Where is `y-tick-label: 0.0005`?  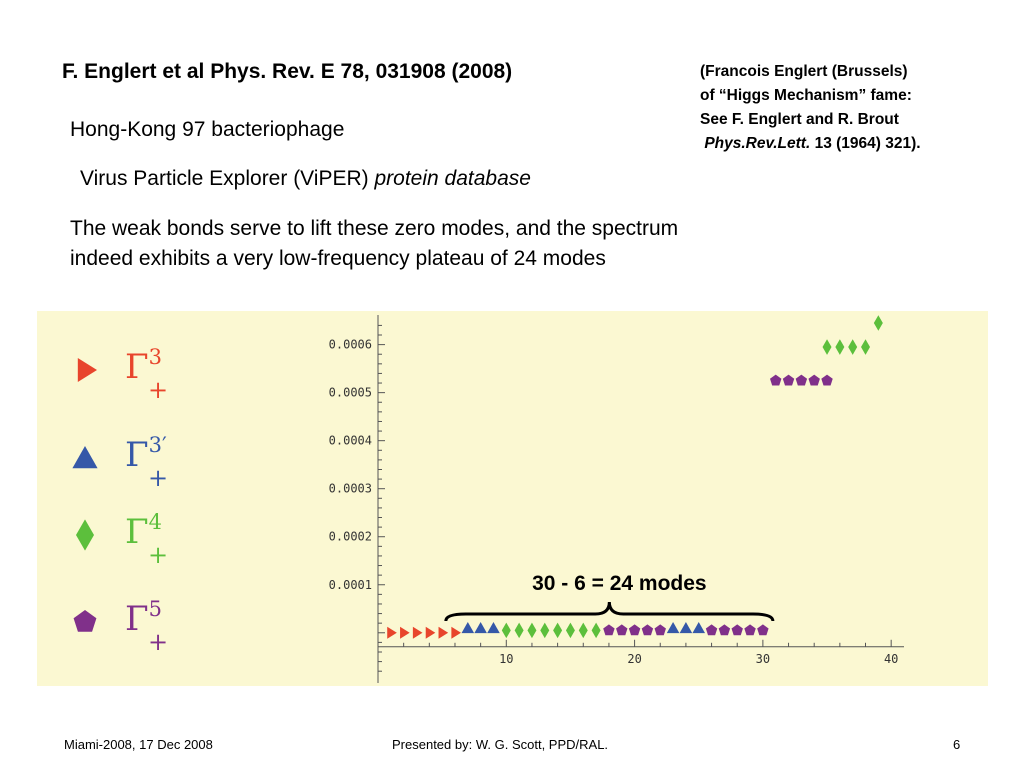 y-tick-label: 0.0005 is located at coordinates (350, 393).